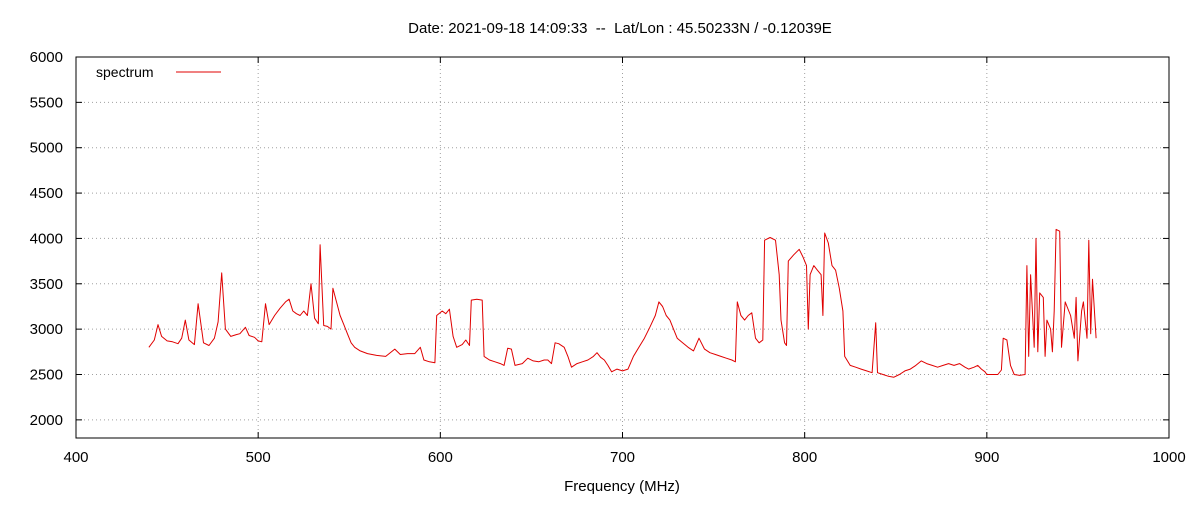 This screenshot has height=505, width=1200. I want to click on y-tick-label: 3500, so click(46, 284).